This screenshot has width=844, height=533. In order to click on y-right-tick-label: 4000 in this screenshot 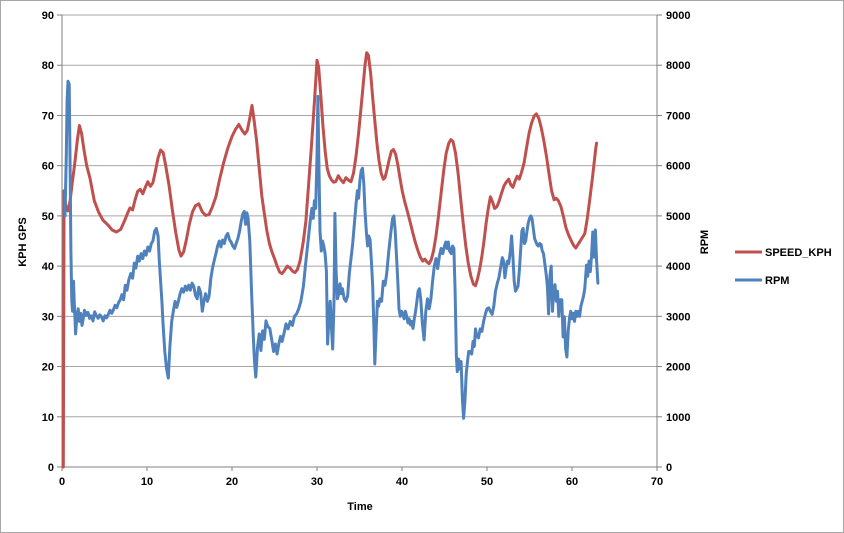, I will do `click(678, 267)`.